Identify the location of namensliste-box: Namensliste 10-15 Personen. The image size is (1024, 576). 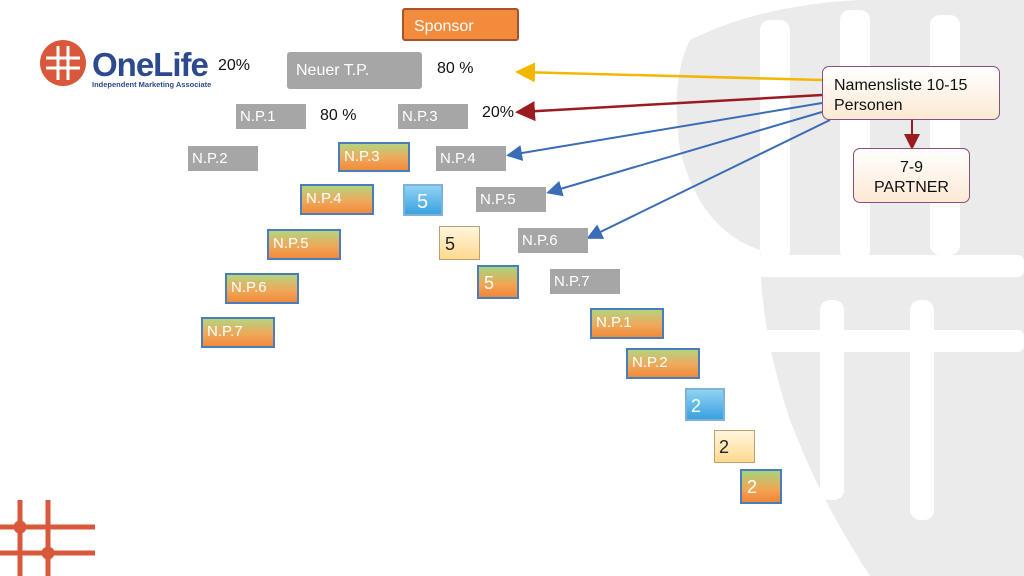
(911, 93).